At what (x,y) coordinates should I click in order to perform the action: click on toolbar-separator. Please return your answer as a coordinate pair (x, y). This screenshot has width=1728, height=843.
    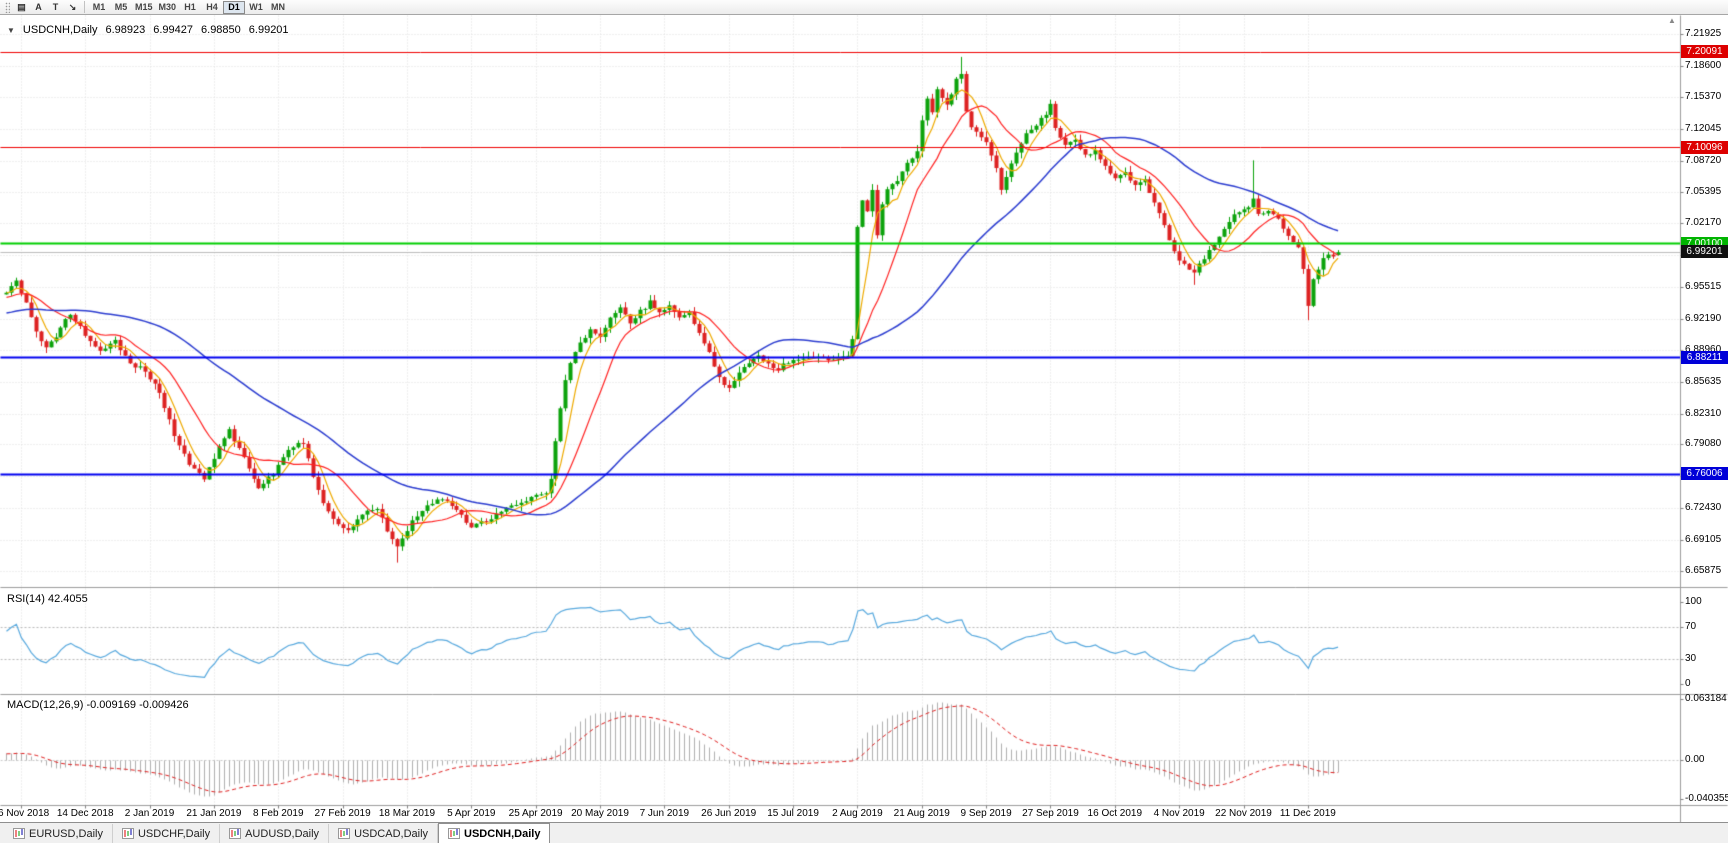
    Looking at the image, I should click on (84, 7).